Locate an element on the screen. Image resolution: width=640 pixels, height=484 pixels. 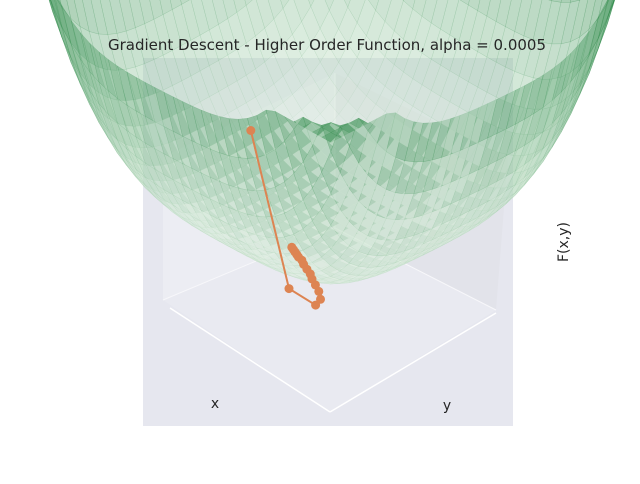
z-axis-label: F(x,y) is located at coordinates (564, 242).